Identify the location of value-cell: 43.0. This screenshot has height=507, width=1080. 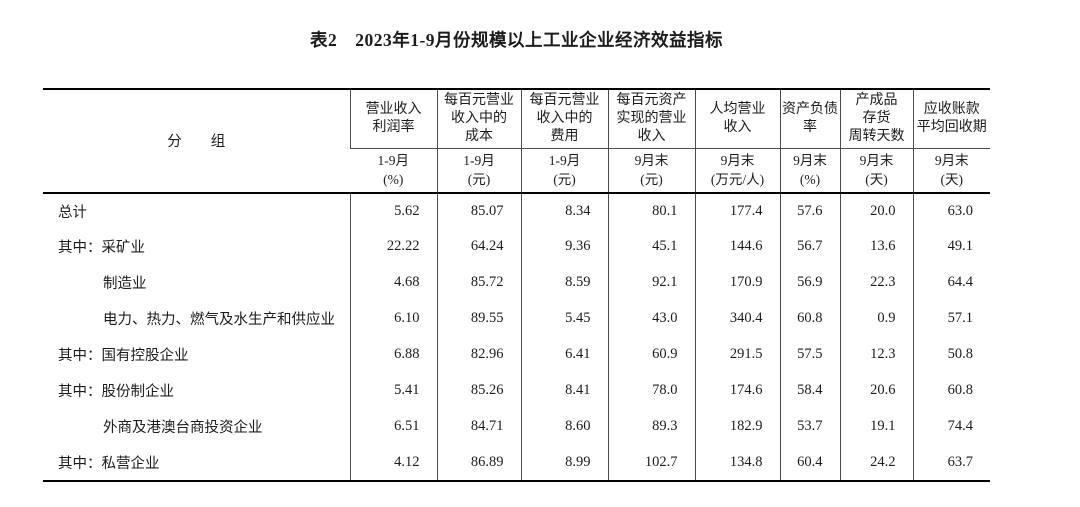
(651, 318).